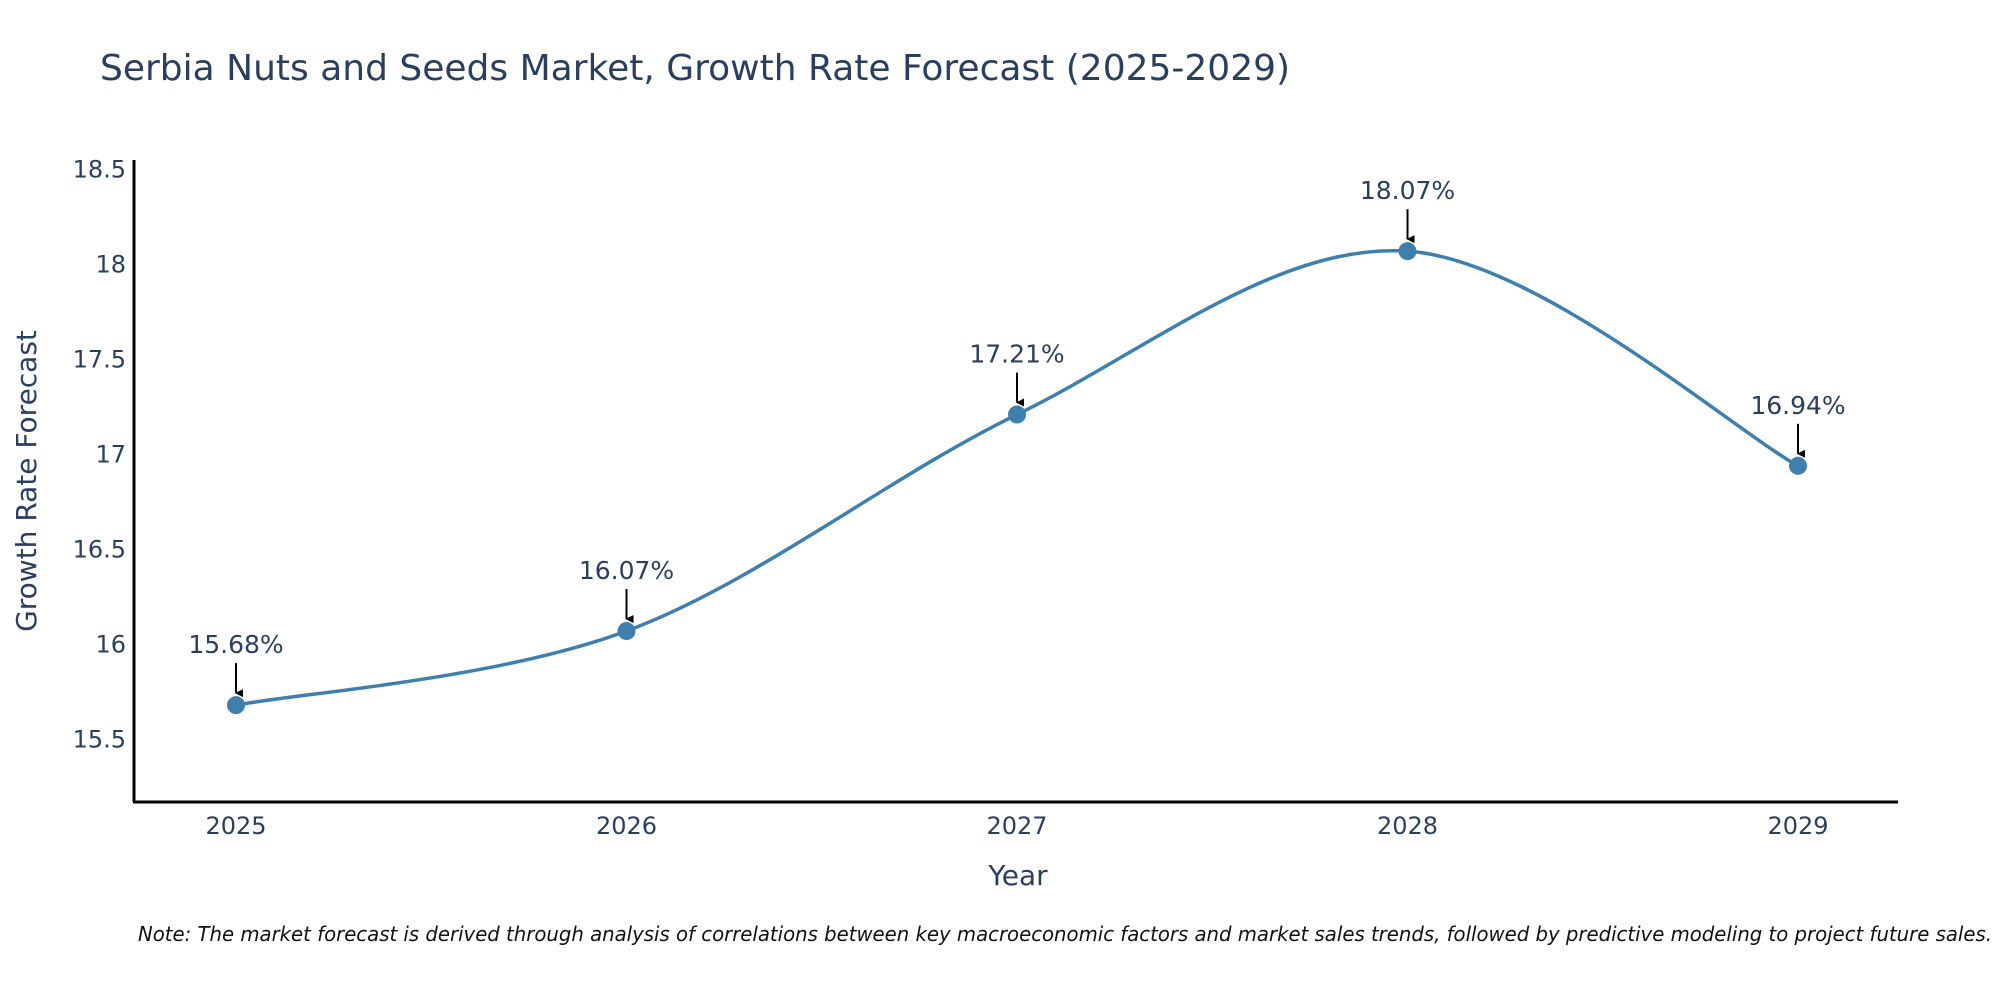  I want to click on data-label: 16.07%, so click(626, 570).